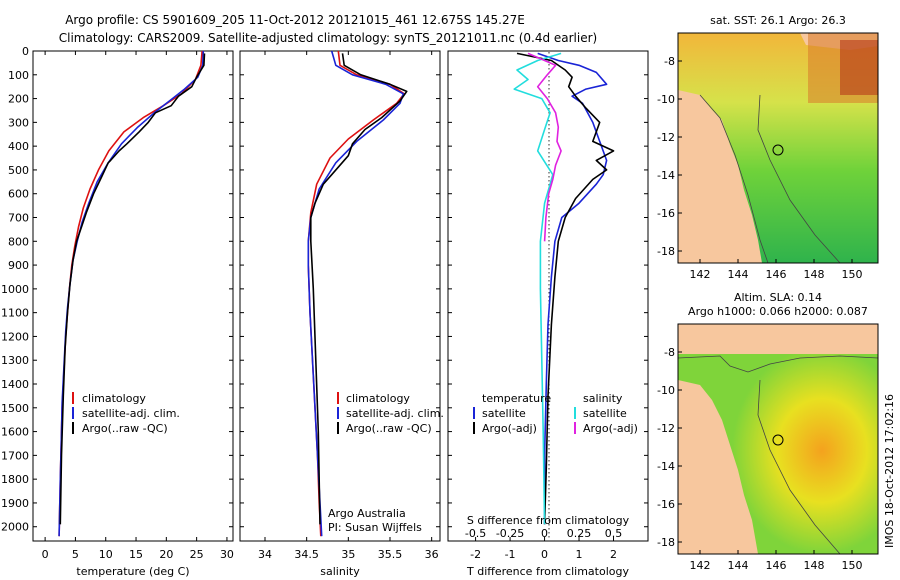 This screenshot has width=900, height=580. Describe the element at coordinates (579, 533) in the screenshot. I see `s-tick-label: 0.25` at that location.